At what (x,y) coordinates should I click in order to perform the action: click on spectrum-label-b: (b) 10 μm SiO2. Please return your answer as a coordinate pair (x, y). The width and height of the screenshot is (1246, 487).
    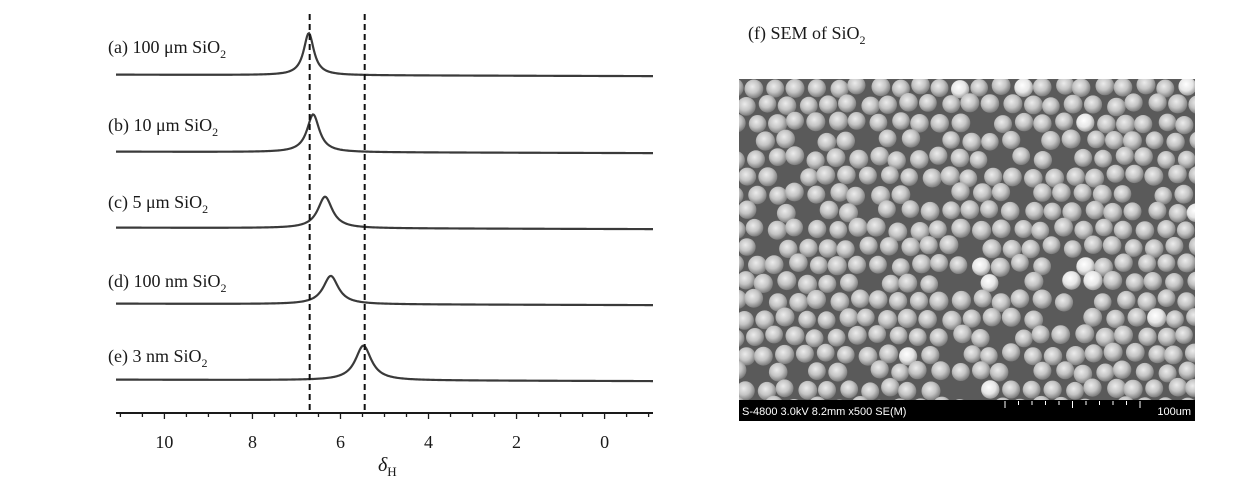
    Looking at the image, I should click on (163, 127).